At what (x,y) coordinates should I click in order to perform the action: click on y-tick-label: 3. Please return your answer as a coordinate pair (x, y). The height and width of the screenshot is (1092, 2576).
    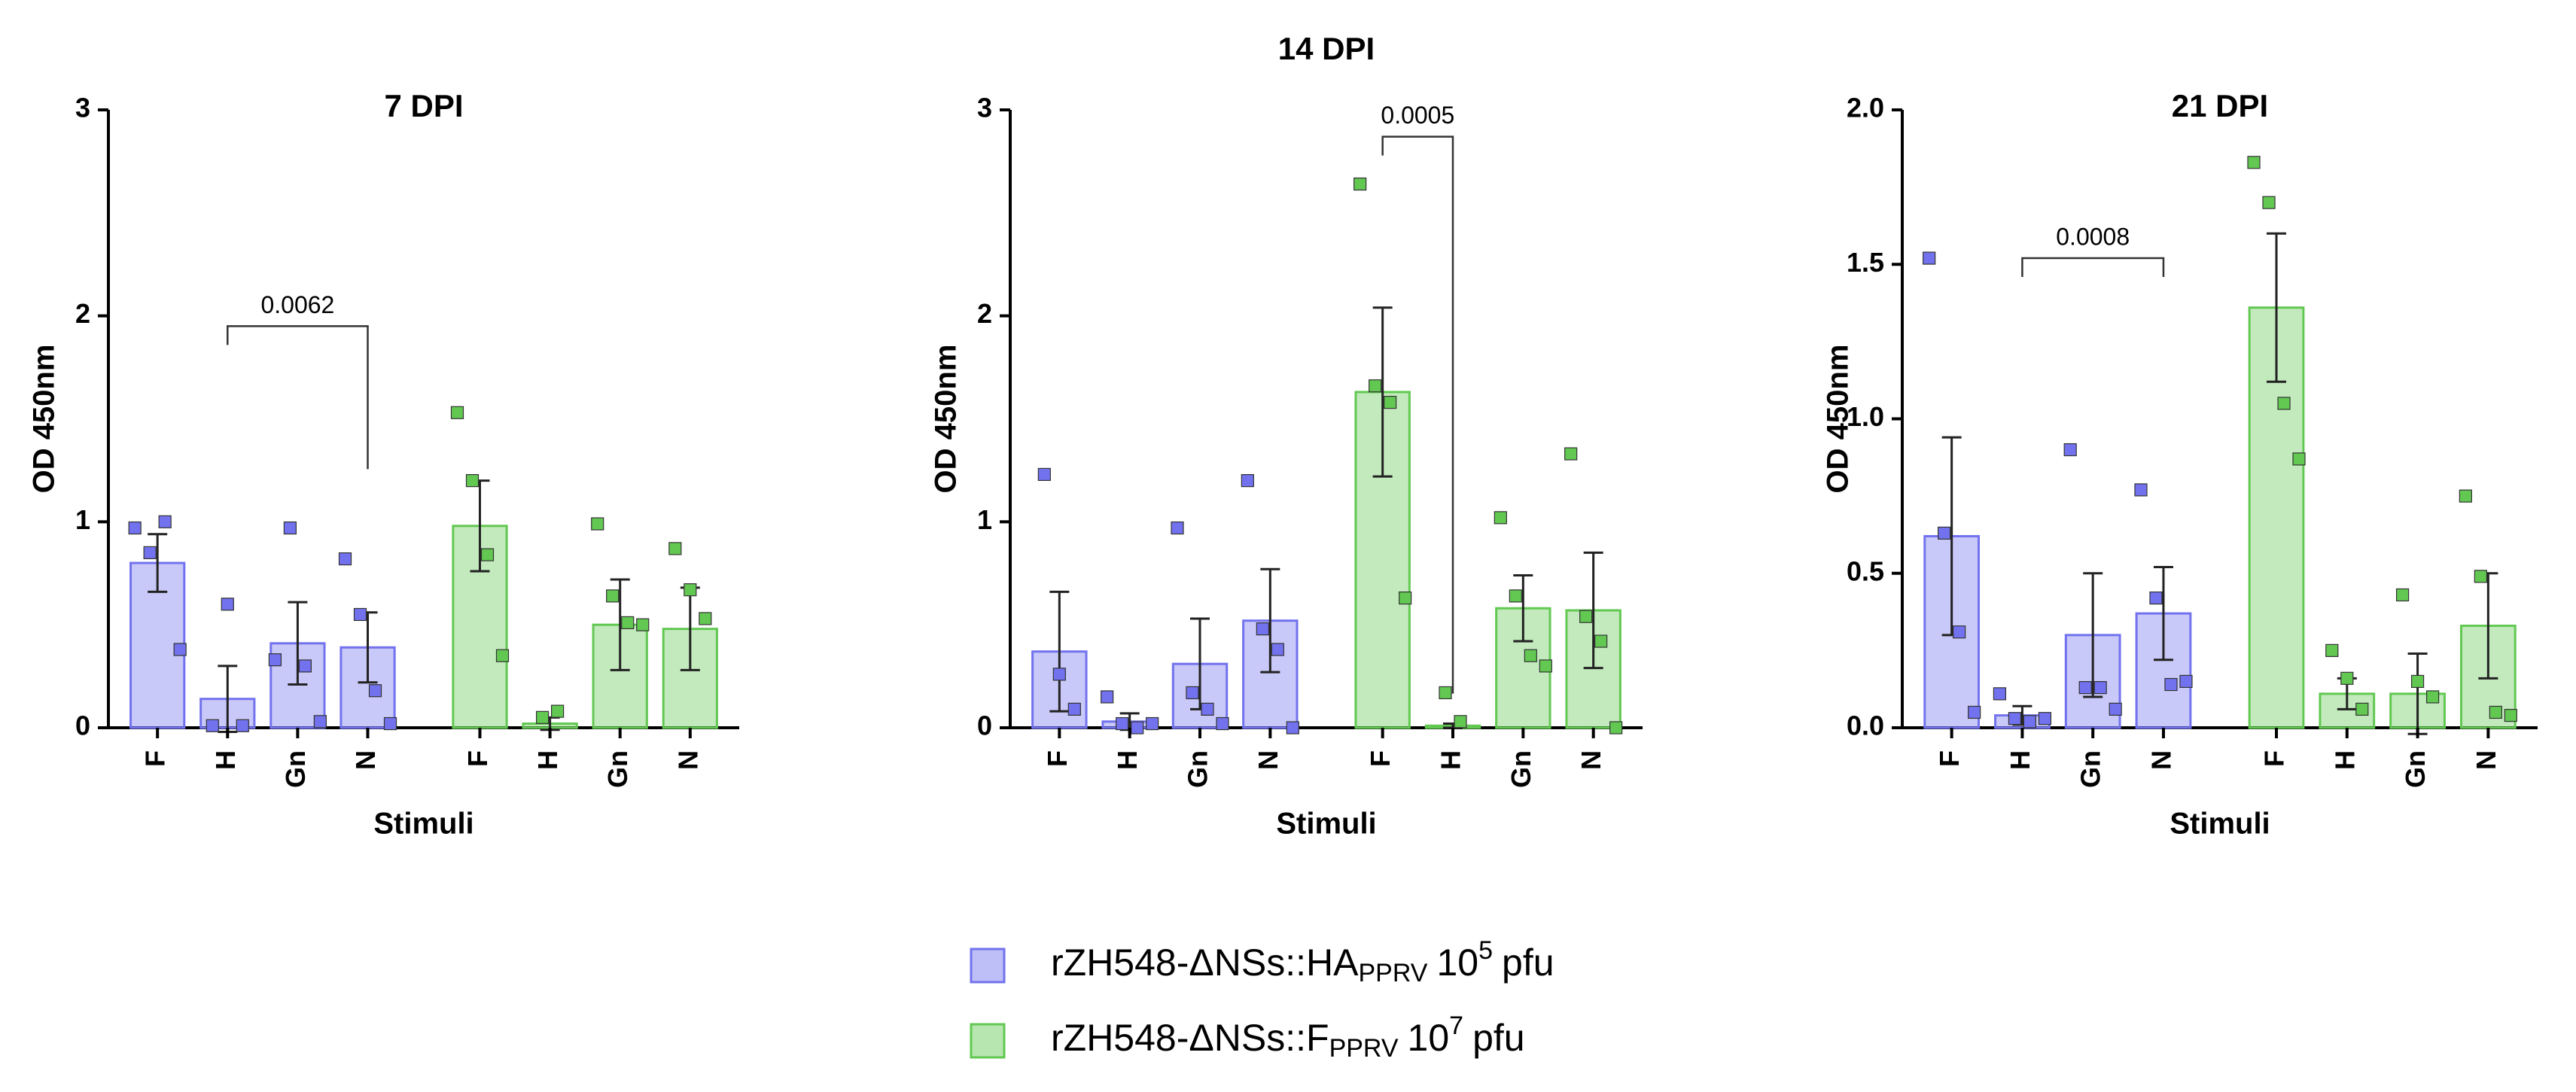
    Looking at the image, I should click on (985, 108).